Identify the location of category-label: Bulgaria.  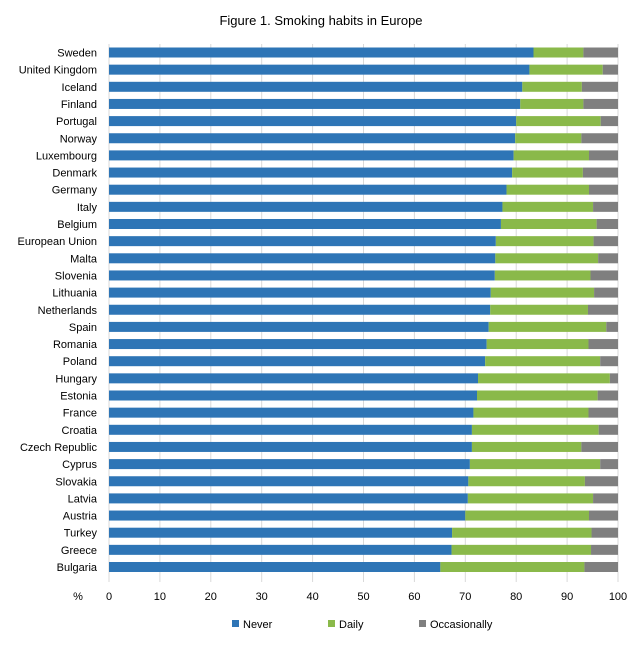
(77, 568).